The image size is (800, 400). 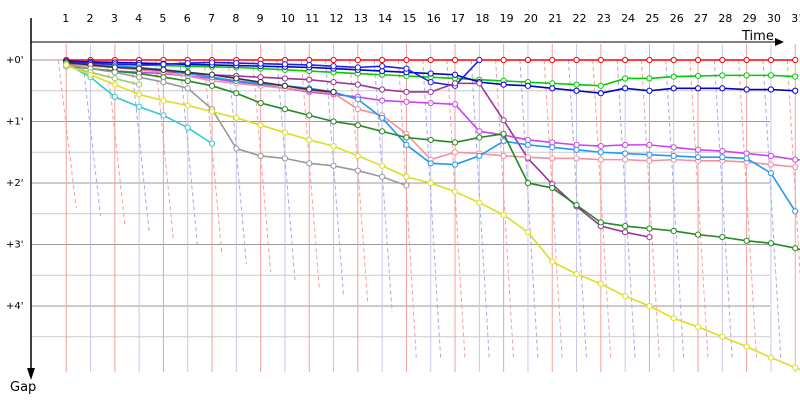 I want to click on lap-tick-label: 13, so click(x=361, y=18).